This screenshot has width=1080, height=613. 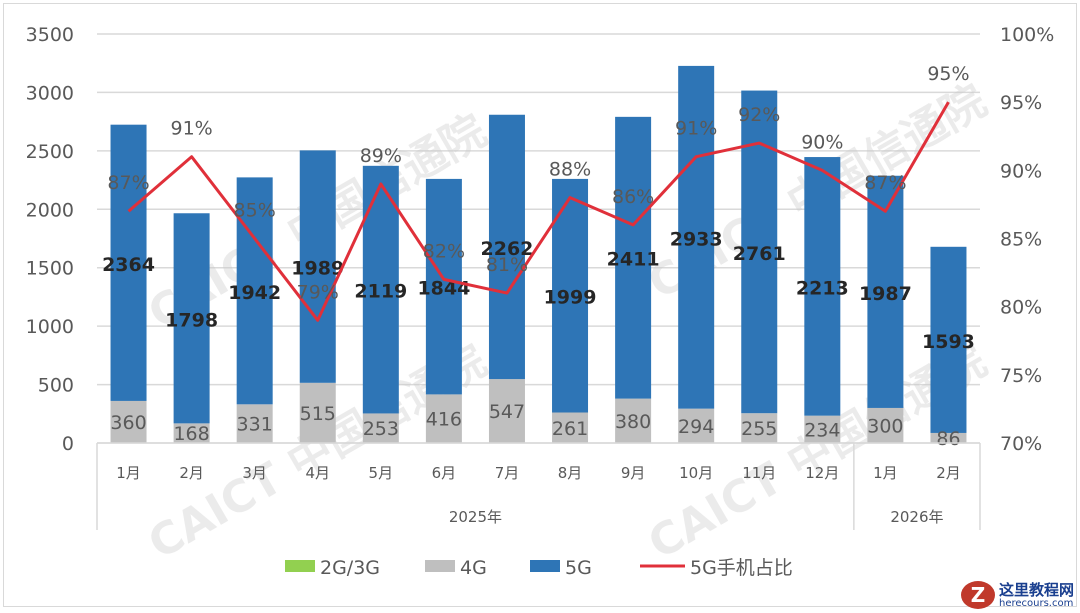 What do you see at coordinates (1021, 103) in the screenshot?
I see `right-axis-tick: 95%` at bounding box center [1021, 103].